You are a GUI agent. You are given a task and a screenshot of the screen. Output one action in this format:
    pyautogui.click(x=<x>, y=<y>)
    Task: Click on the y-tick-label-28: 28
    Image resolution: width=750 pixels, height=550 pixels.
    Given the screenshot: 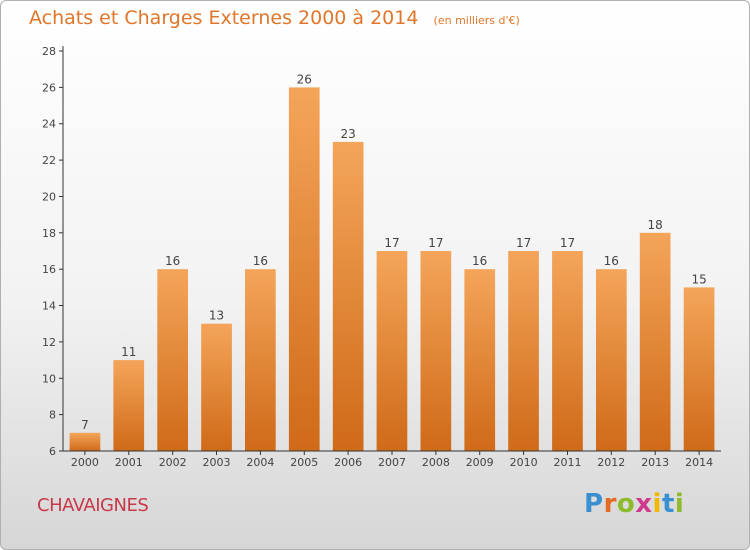 What is the action you would take?
    pyautogui.click(x=49, y=51)
    